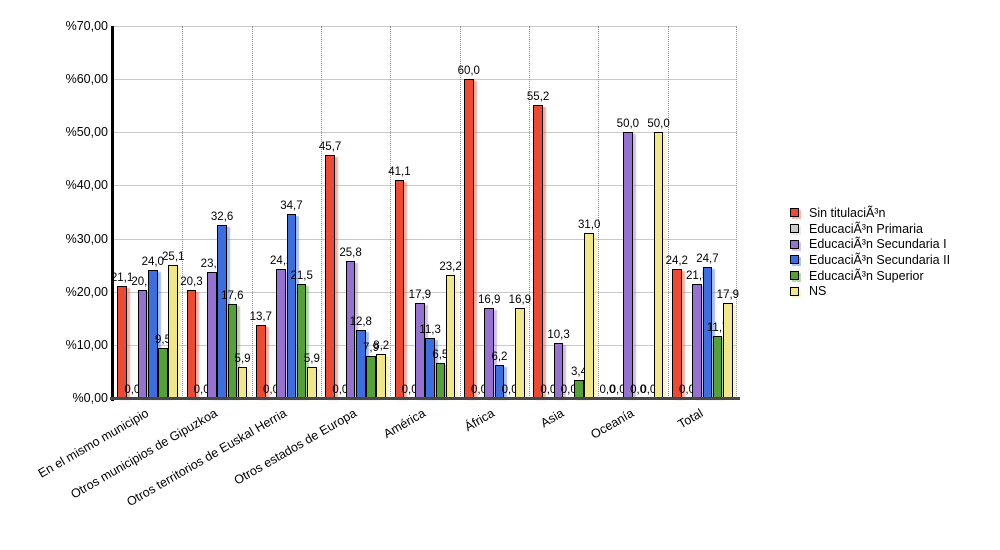  What do you see at coordinates (558, 335) in the screenshot?
I see `bar-value-label: 10,3` at bounding box center [558, 335].